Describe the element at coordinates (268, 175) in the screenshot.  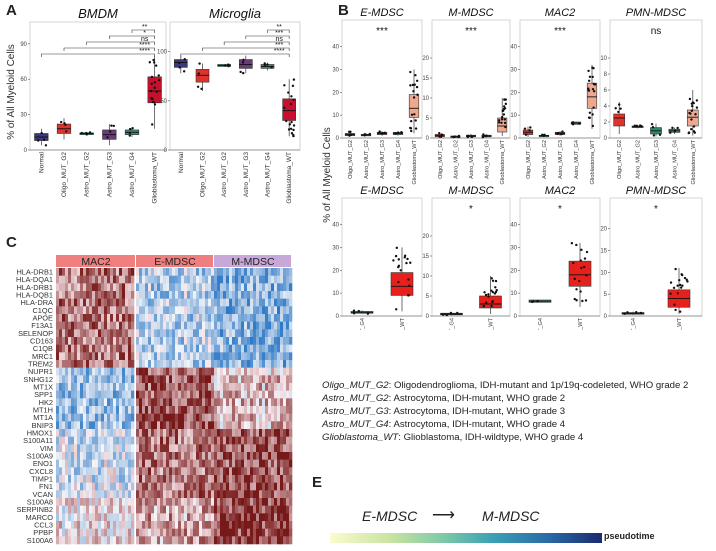
I see `x-tick-label: Astro_MUT_G4` at that location.